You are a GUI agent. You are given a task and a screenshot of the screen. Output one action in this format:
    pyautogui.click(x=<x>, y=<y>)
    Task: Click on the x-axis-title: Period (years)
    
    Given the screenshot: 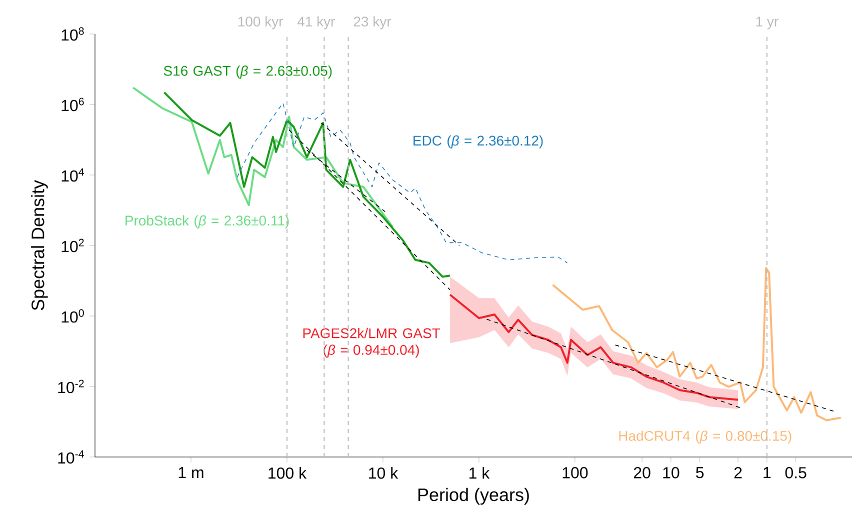 What is the action you would take?
    pyautogui.click(x=473, y=496)
    